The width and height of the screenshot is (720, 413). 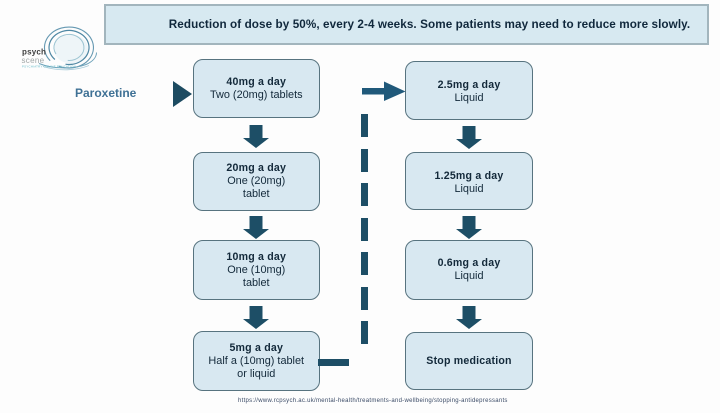 I want to click on svg-text: psych, so click(x=34, y=52).